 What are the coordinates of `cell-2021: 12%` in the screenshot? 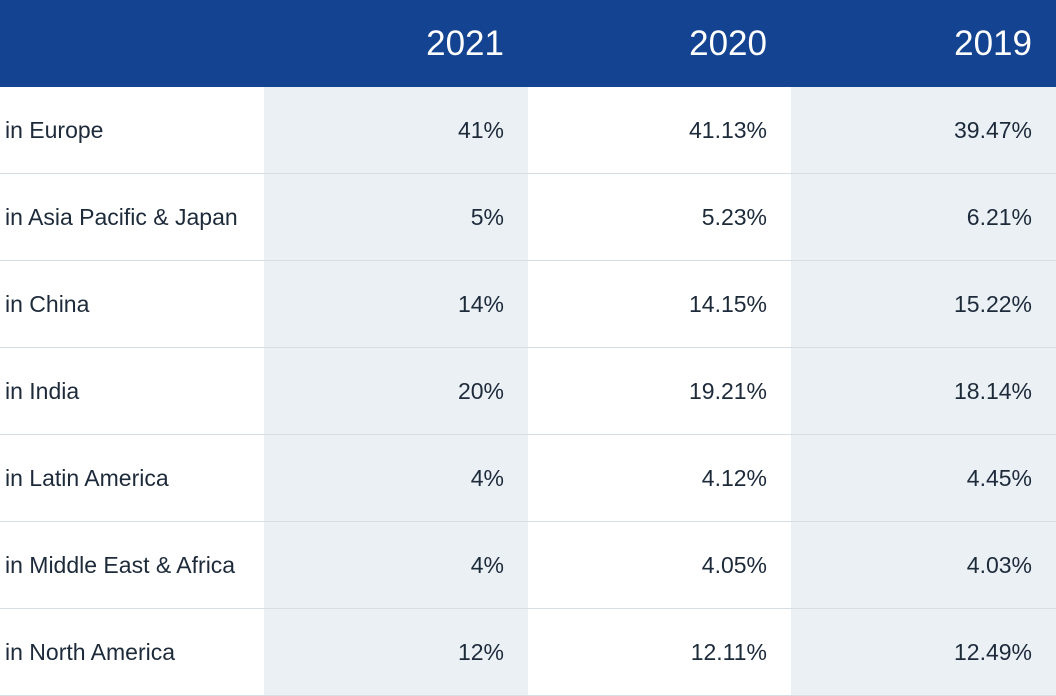 It's located at (396, 652).